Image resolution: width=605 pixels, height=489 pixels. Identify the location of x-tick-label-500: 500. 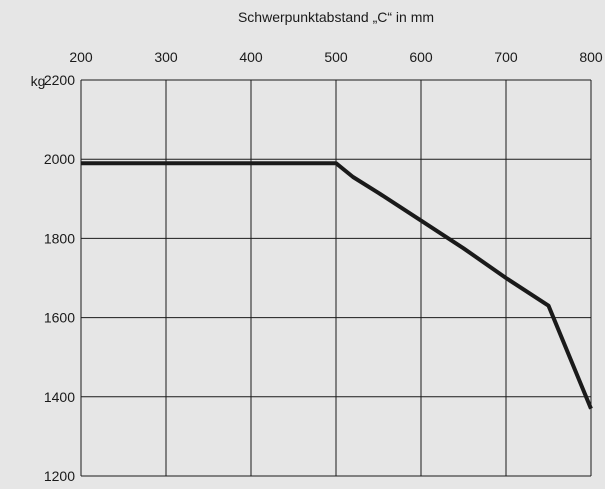
(336, 57).